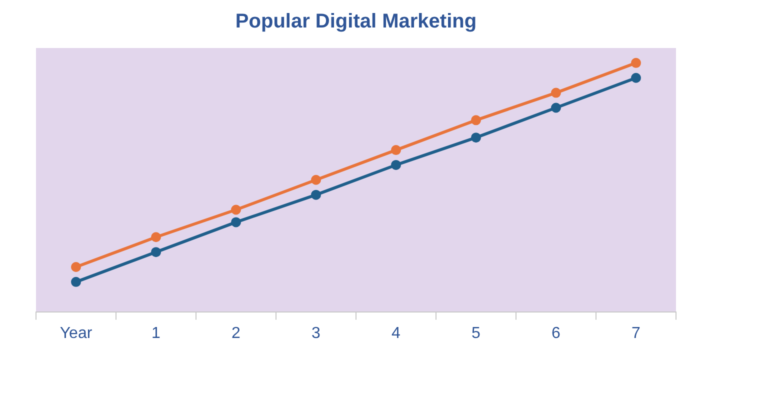 This screenshot has height=417, width=768. Describe the element at coordinates (356, 21) in the screenshot. I see `chart-title: Popular Digital Marketing` at that location.